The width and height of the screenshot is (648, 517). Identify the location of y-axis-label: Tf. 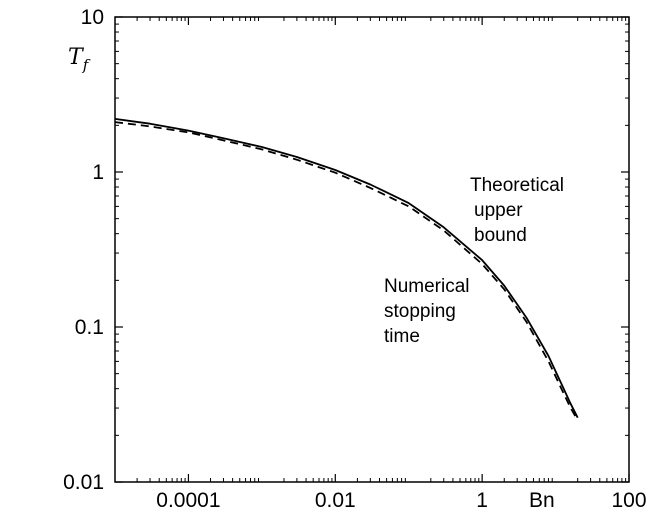
(79, 59).